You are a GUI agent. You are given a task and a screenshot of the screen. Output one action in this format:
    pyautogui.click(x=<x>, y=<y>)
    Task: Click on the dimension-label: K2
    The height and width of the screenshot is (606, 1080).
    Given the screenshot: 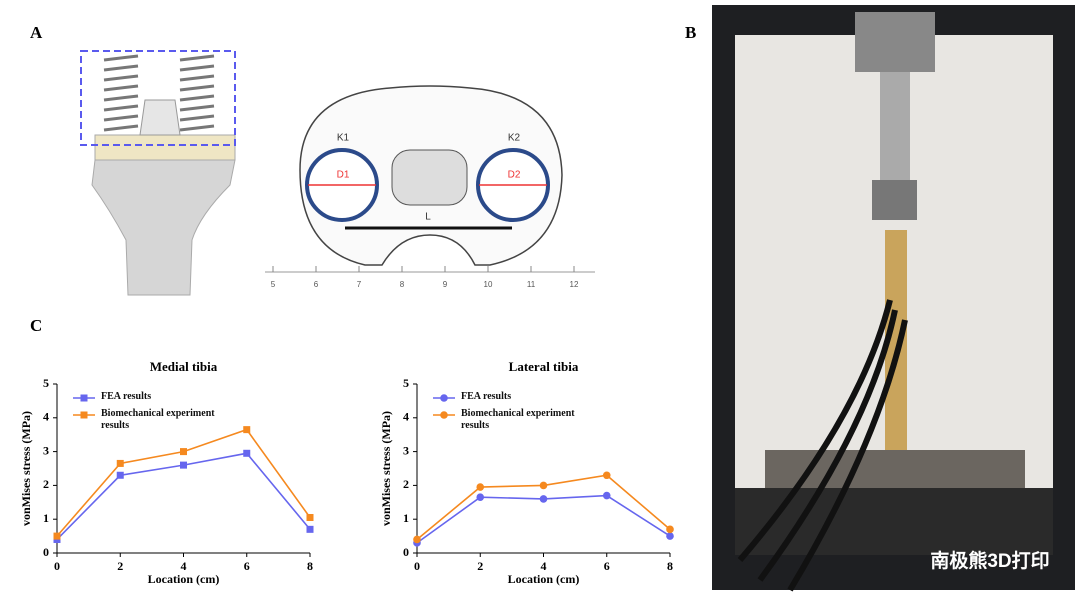 What is the action you would take?
    pyautogui.click(x=514, y=138)
    